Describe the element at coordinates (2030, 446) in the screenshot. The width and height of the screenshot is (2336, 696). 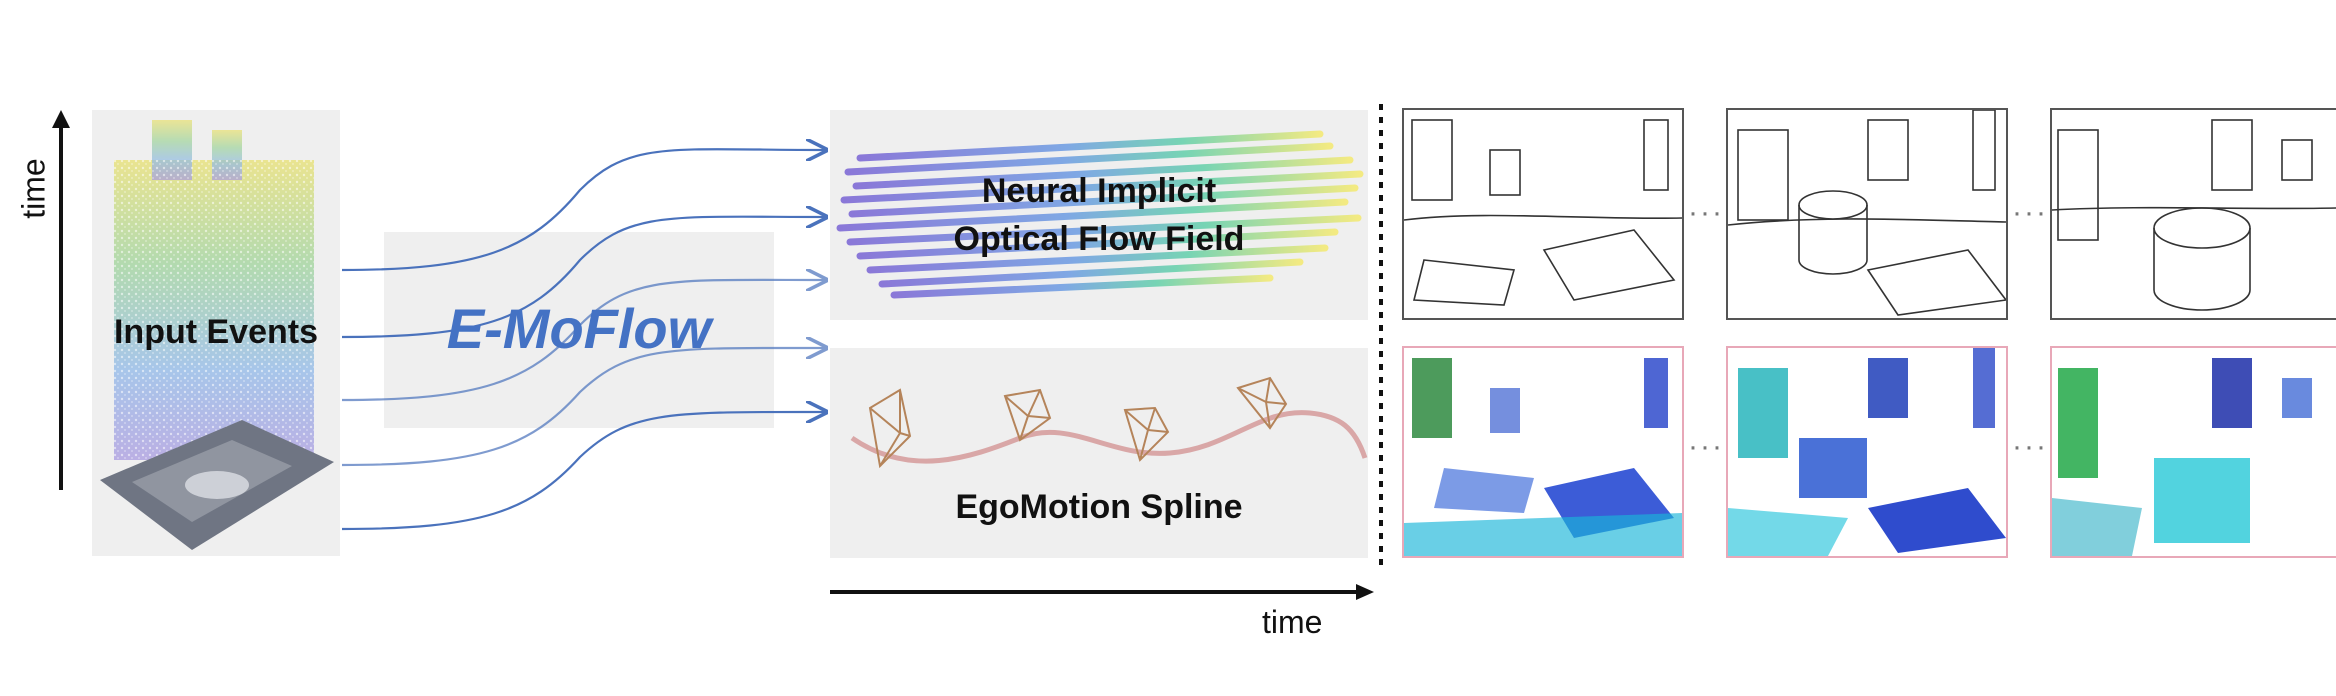
I see `ellipsis-flow-2: ···` at that location.